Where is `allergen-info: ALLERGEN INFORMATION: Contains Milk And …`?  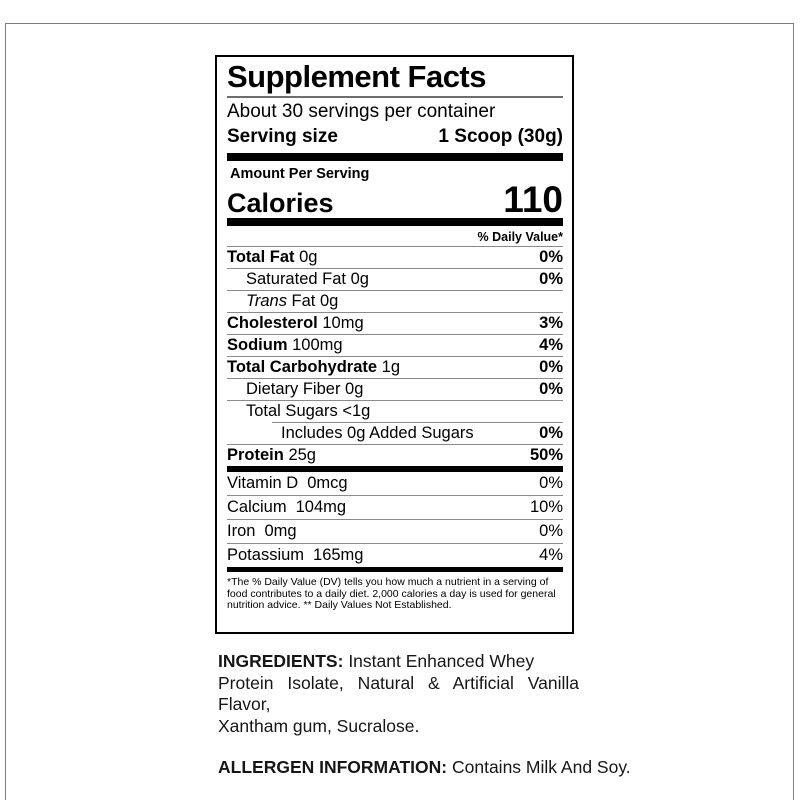
allergen-info: ALLERGEN INFORMATION: Contains Milk And … is located at coordinates (424, 768).